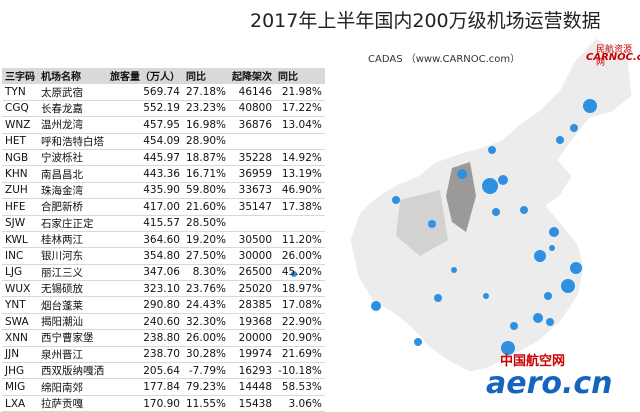  Describe the element at coordinates (145, 338) in the screenshot. I see `cell: 238.80` at that location.